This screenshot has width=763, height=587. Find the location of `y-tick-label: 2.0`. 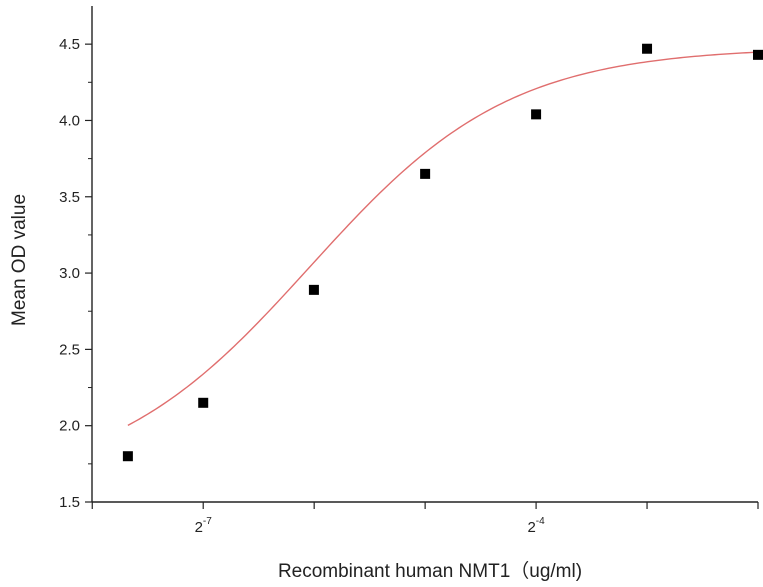

y-tick-label: 2.0 is located at coordinates (69, 426).